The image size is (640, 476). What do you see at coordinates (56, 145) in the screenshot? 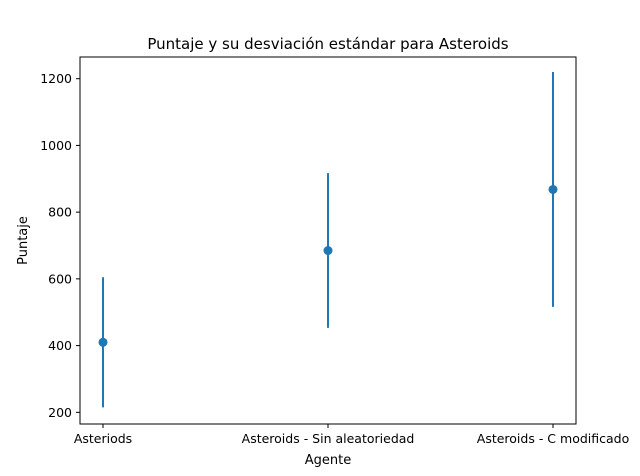
I see `y-tick-label: 1000` at bounding box center [56, 145].